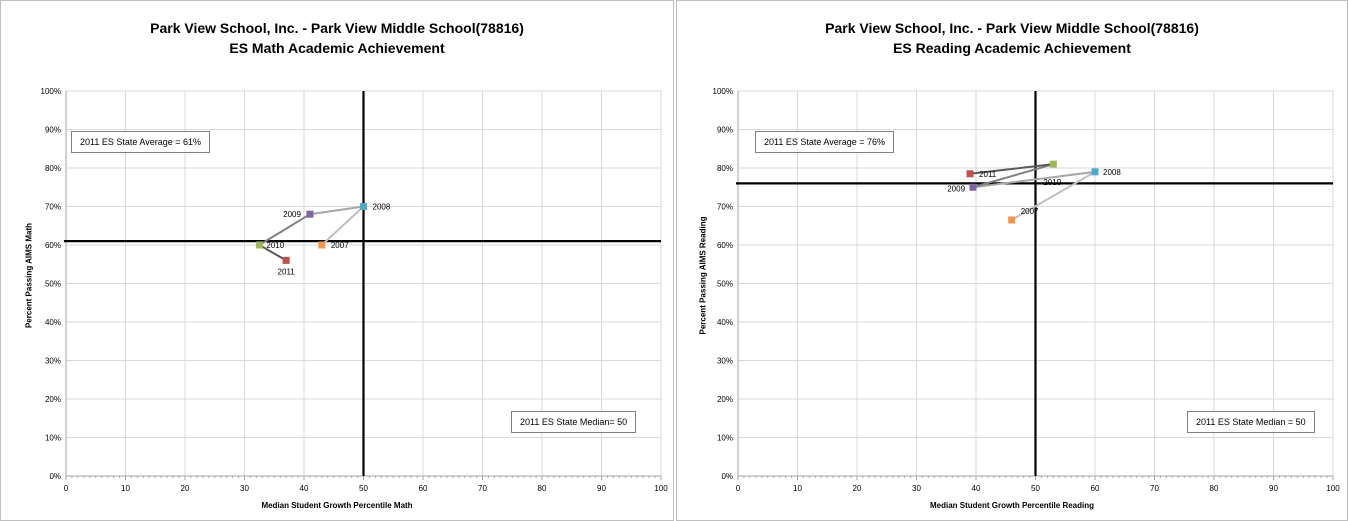 The width and height of the screenshot is (1348, 521). I want to click on state-average-annotation: 2011 ES State Average = 61%, so click(141, 142).